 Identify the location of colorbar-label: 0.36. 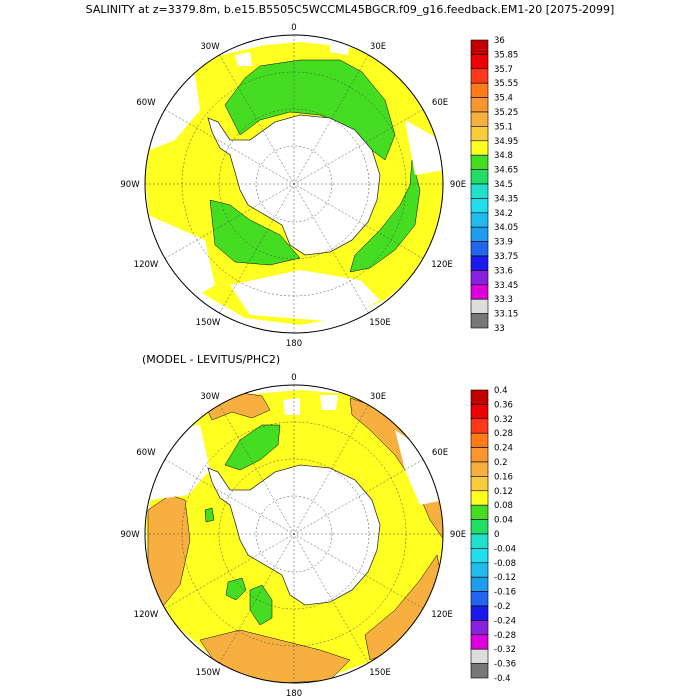
(503, 405).